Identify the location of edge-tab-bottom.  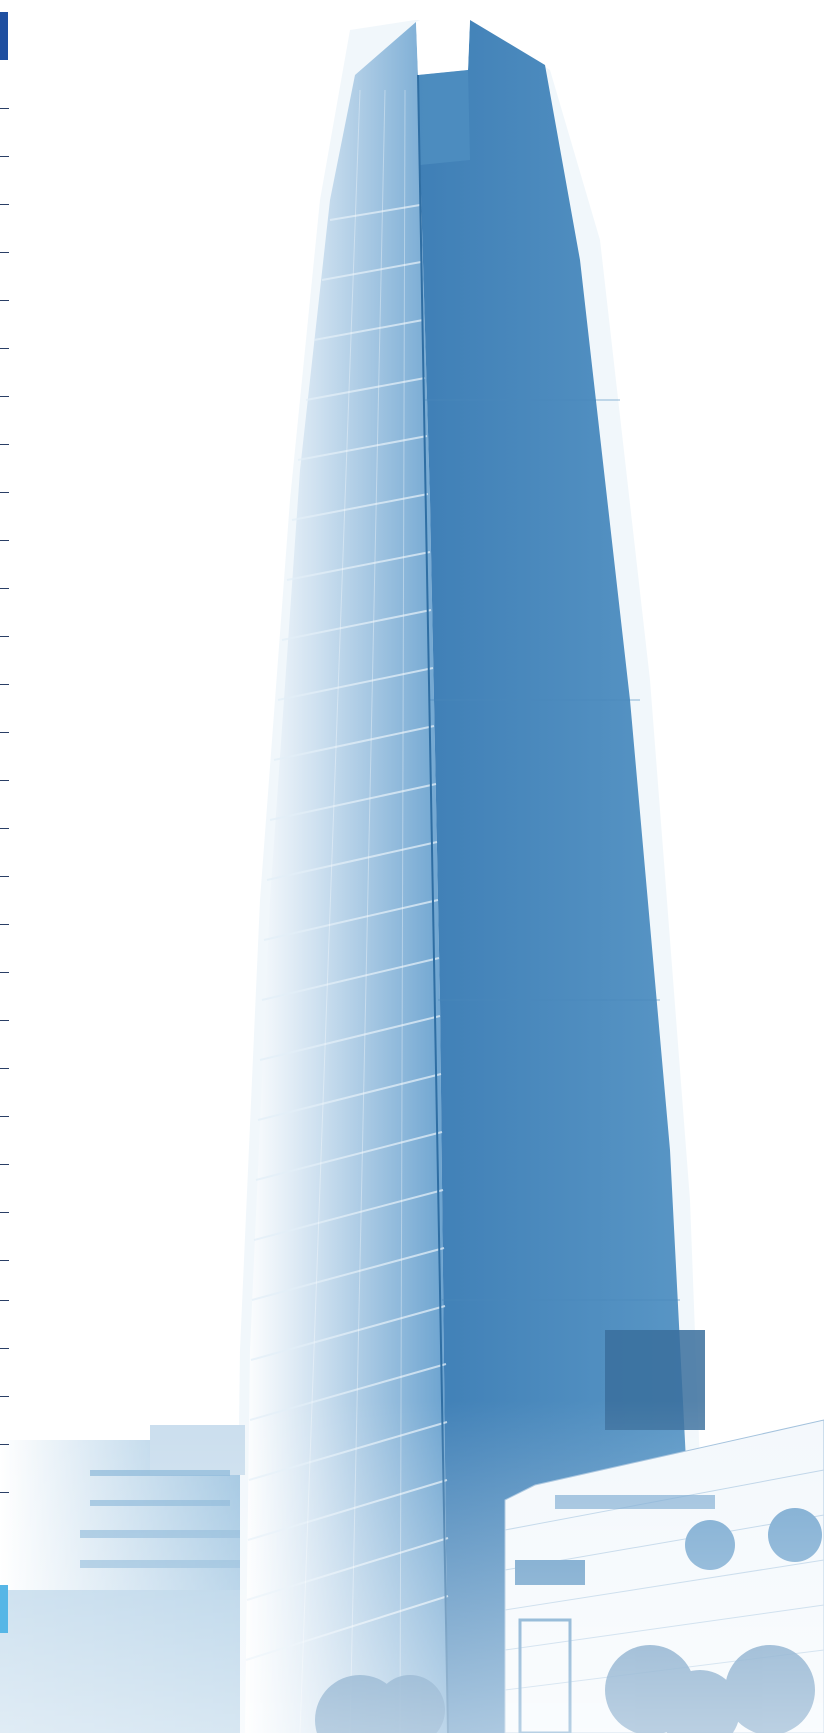
(4, 1609).